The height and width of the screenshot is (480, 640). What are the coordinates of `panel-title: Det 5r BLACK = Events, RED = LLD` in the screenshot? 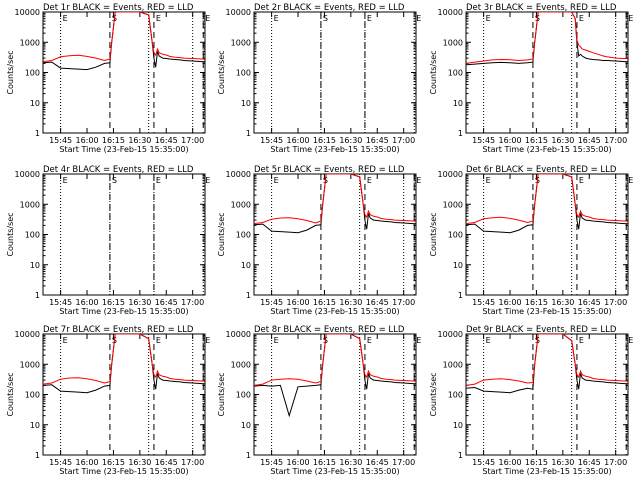 It's located at (329, 170).